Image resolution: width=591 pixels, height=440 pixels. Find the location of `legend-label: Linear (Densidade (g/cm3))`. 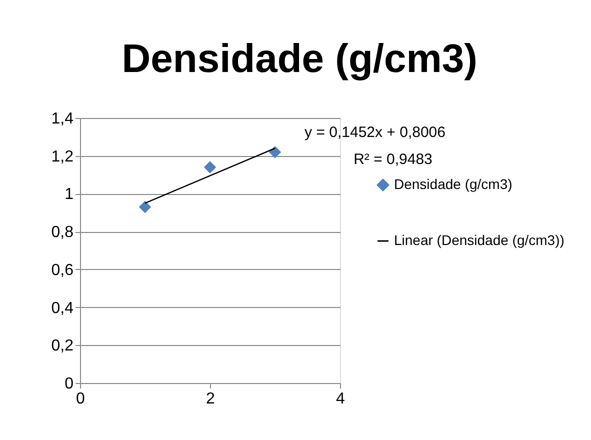

legend-label: Linear (Densidade (g/cm3)) is located at coordinates (479, 240).